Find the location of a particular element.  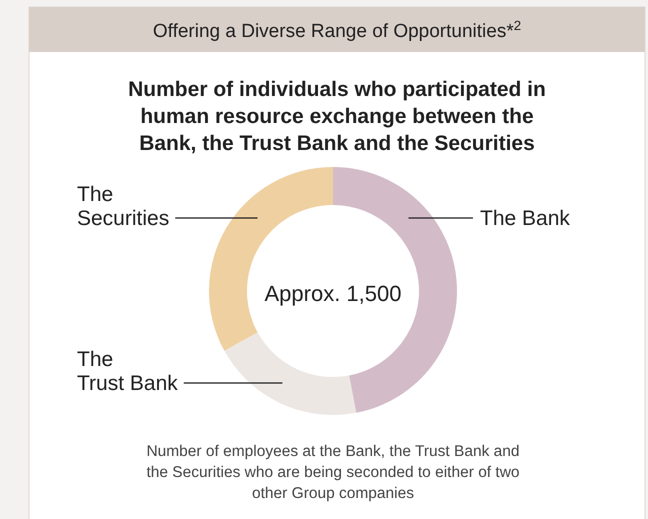

donut-slice is located at coordinates (290, 373).